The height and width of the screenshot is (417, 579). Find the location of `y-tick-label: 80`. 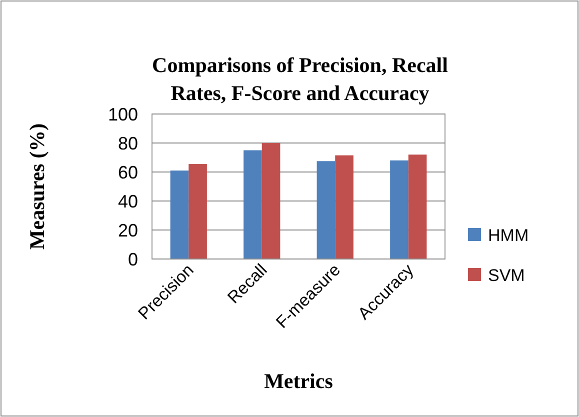

y-tick-label: 80 is located at coordinates (128, 143).